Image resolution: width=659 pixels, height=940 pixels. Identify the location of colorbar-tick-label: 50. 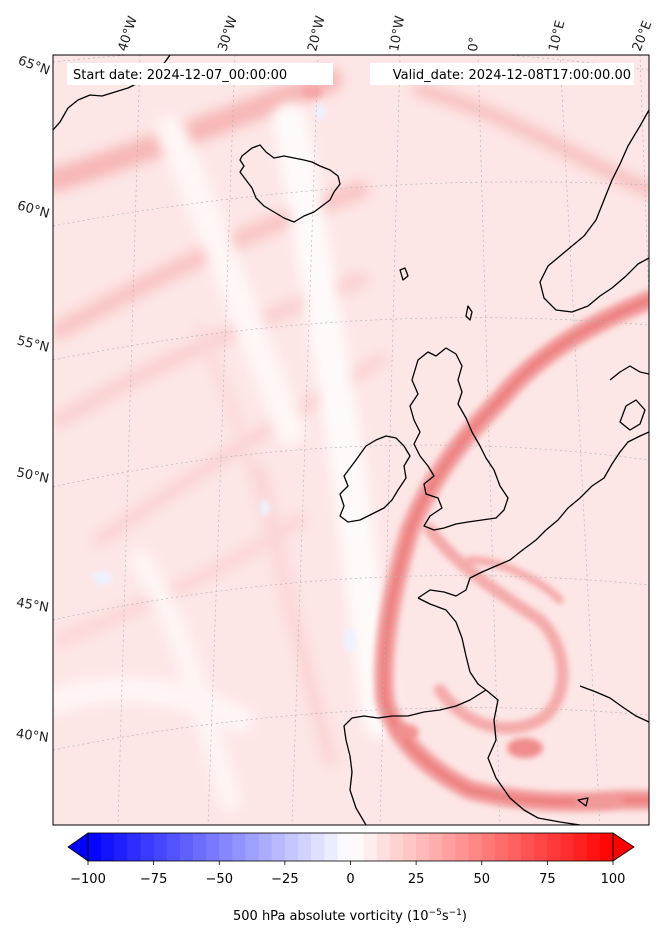
(481, 879).